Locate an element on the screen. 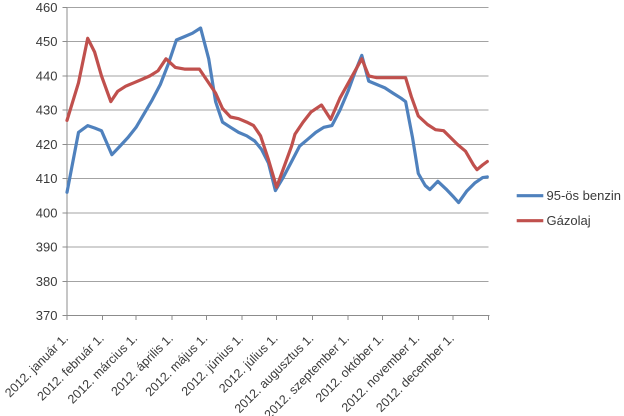 This screenshot has width=624, height=416. y-tick-label: 440 is located at coordinates (47, 75).